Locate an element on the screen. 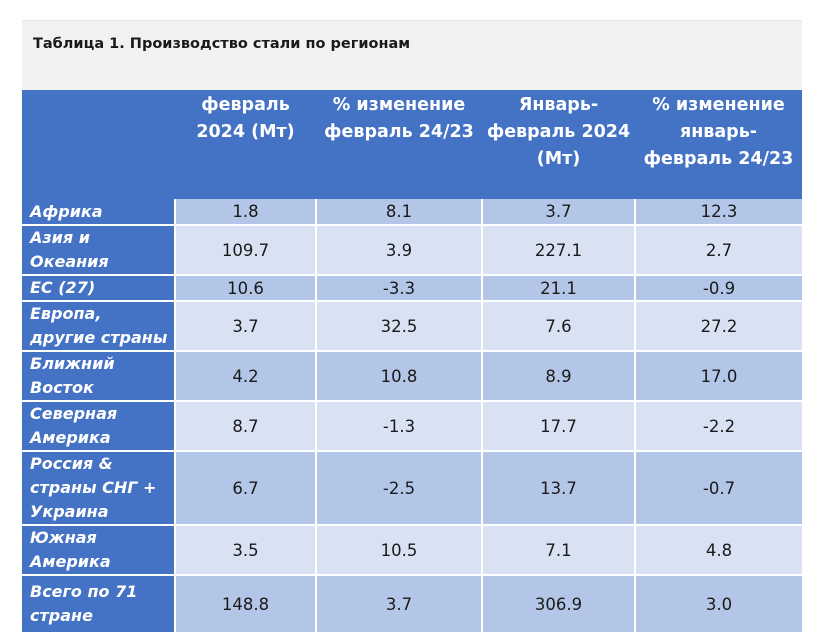  value-cell: 12.3 is located at coordinates (718, 212).